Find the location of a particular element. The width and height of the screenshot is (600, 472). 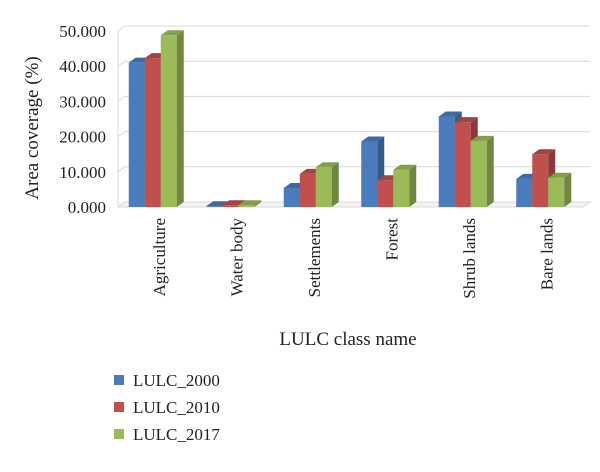

legend-item: LULC_2010 is located at coordinates (167, 407).